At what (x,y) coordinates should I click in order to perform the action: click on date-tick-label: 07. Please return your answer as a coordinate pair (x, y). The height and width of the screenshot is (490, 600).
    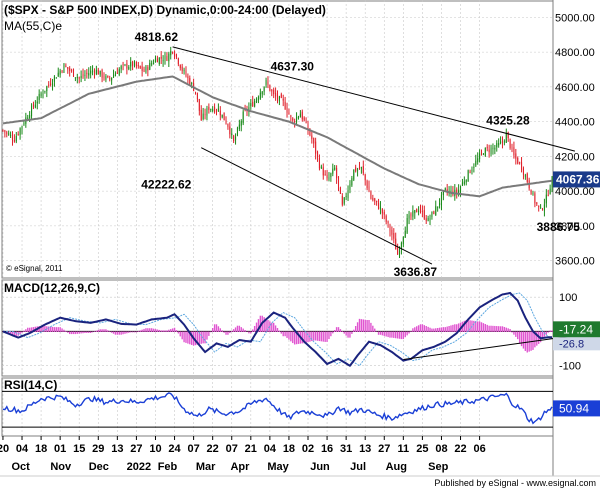
    Looking at the image, I should click on (232, 449).